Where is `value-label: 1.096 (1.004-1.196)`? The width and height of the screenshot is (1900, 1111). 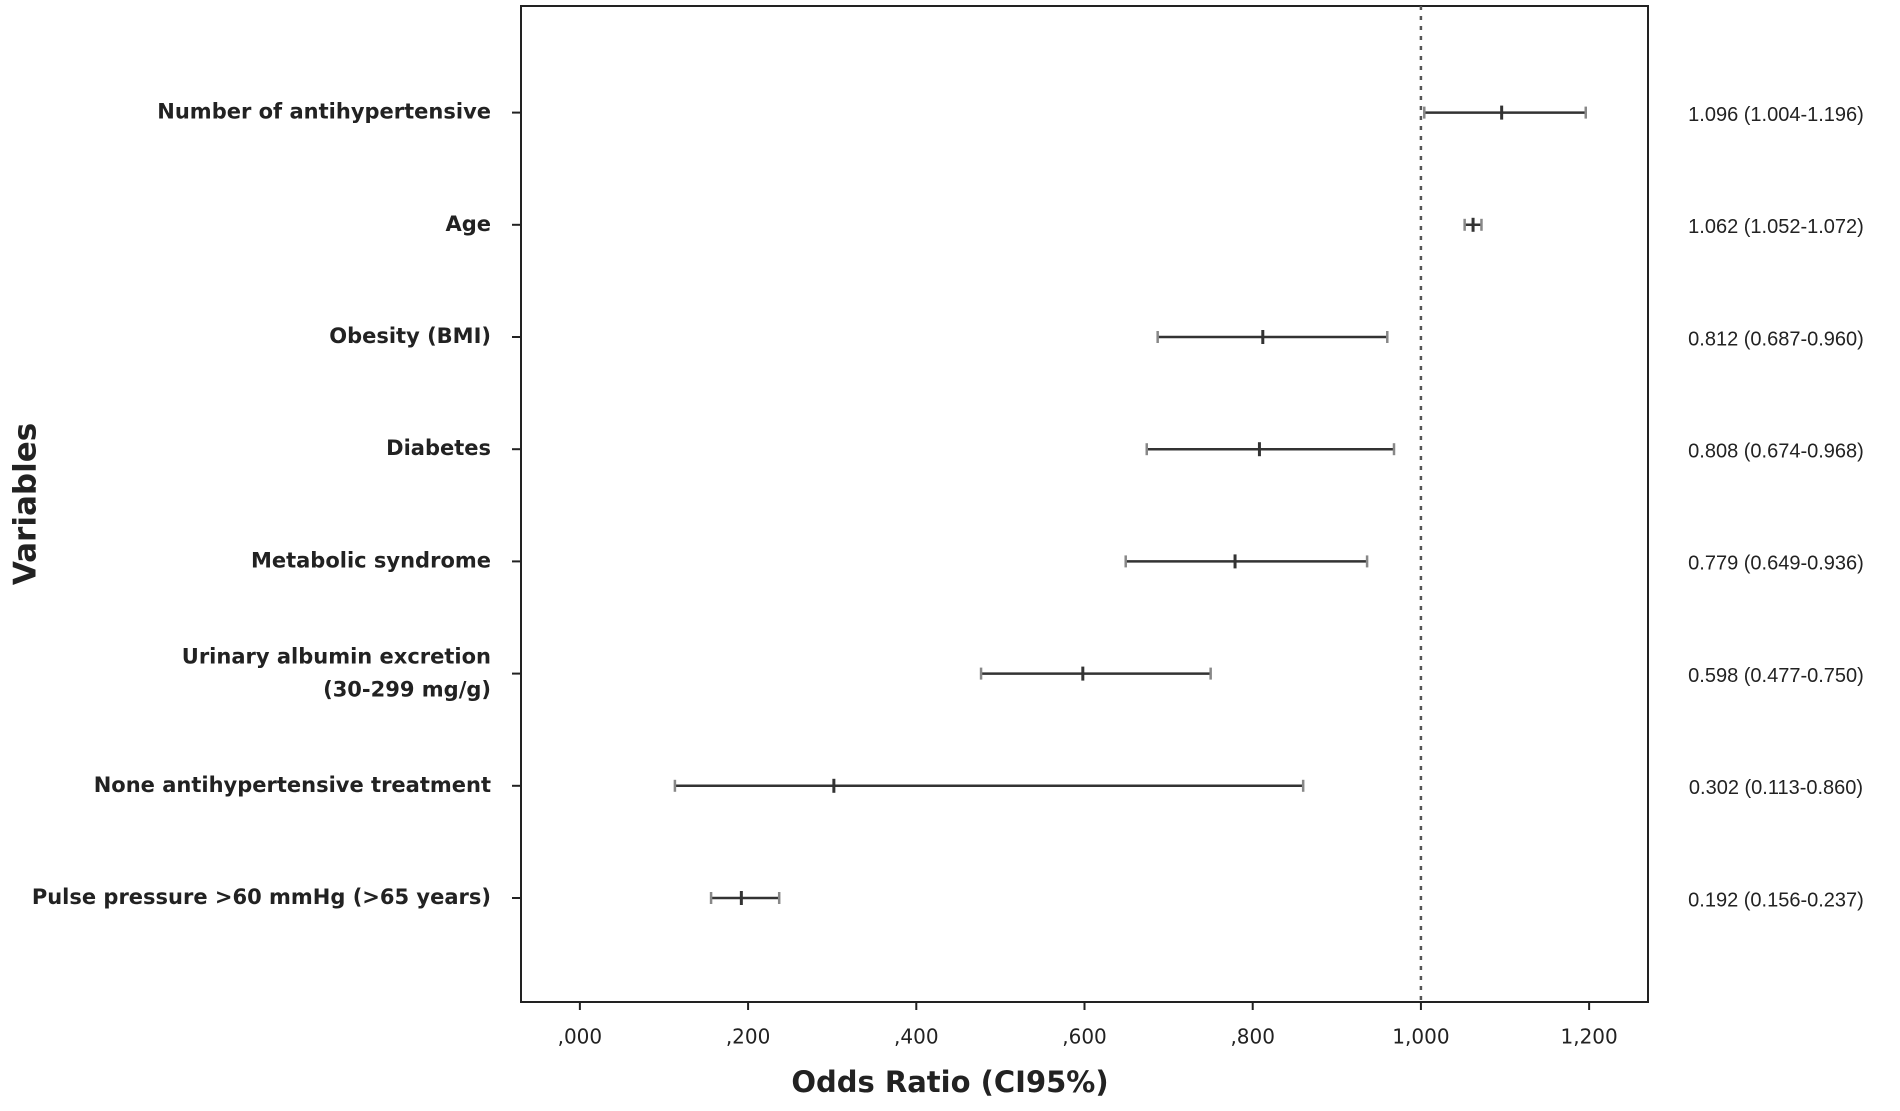
value-label: 1.096 (1.004-1.196) is located at coordinates (1776, 115).